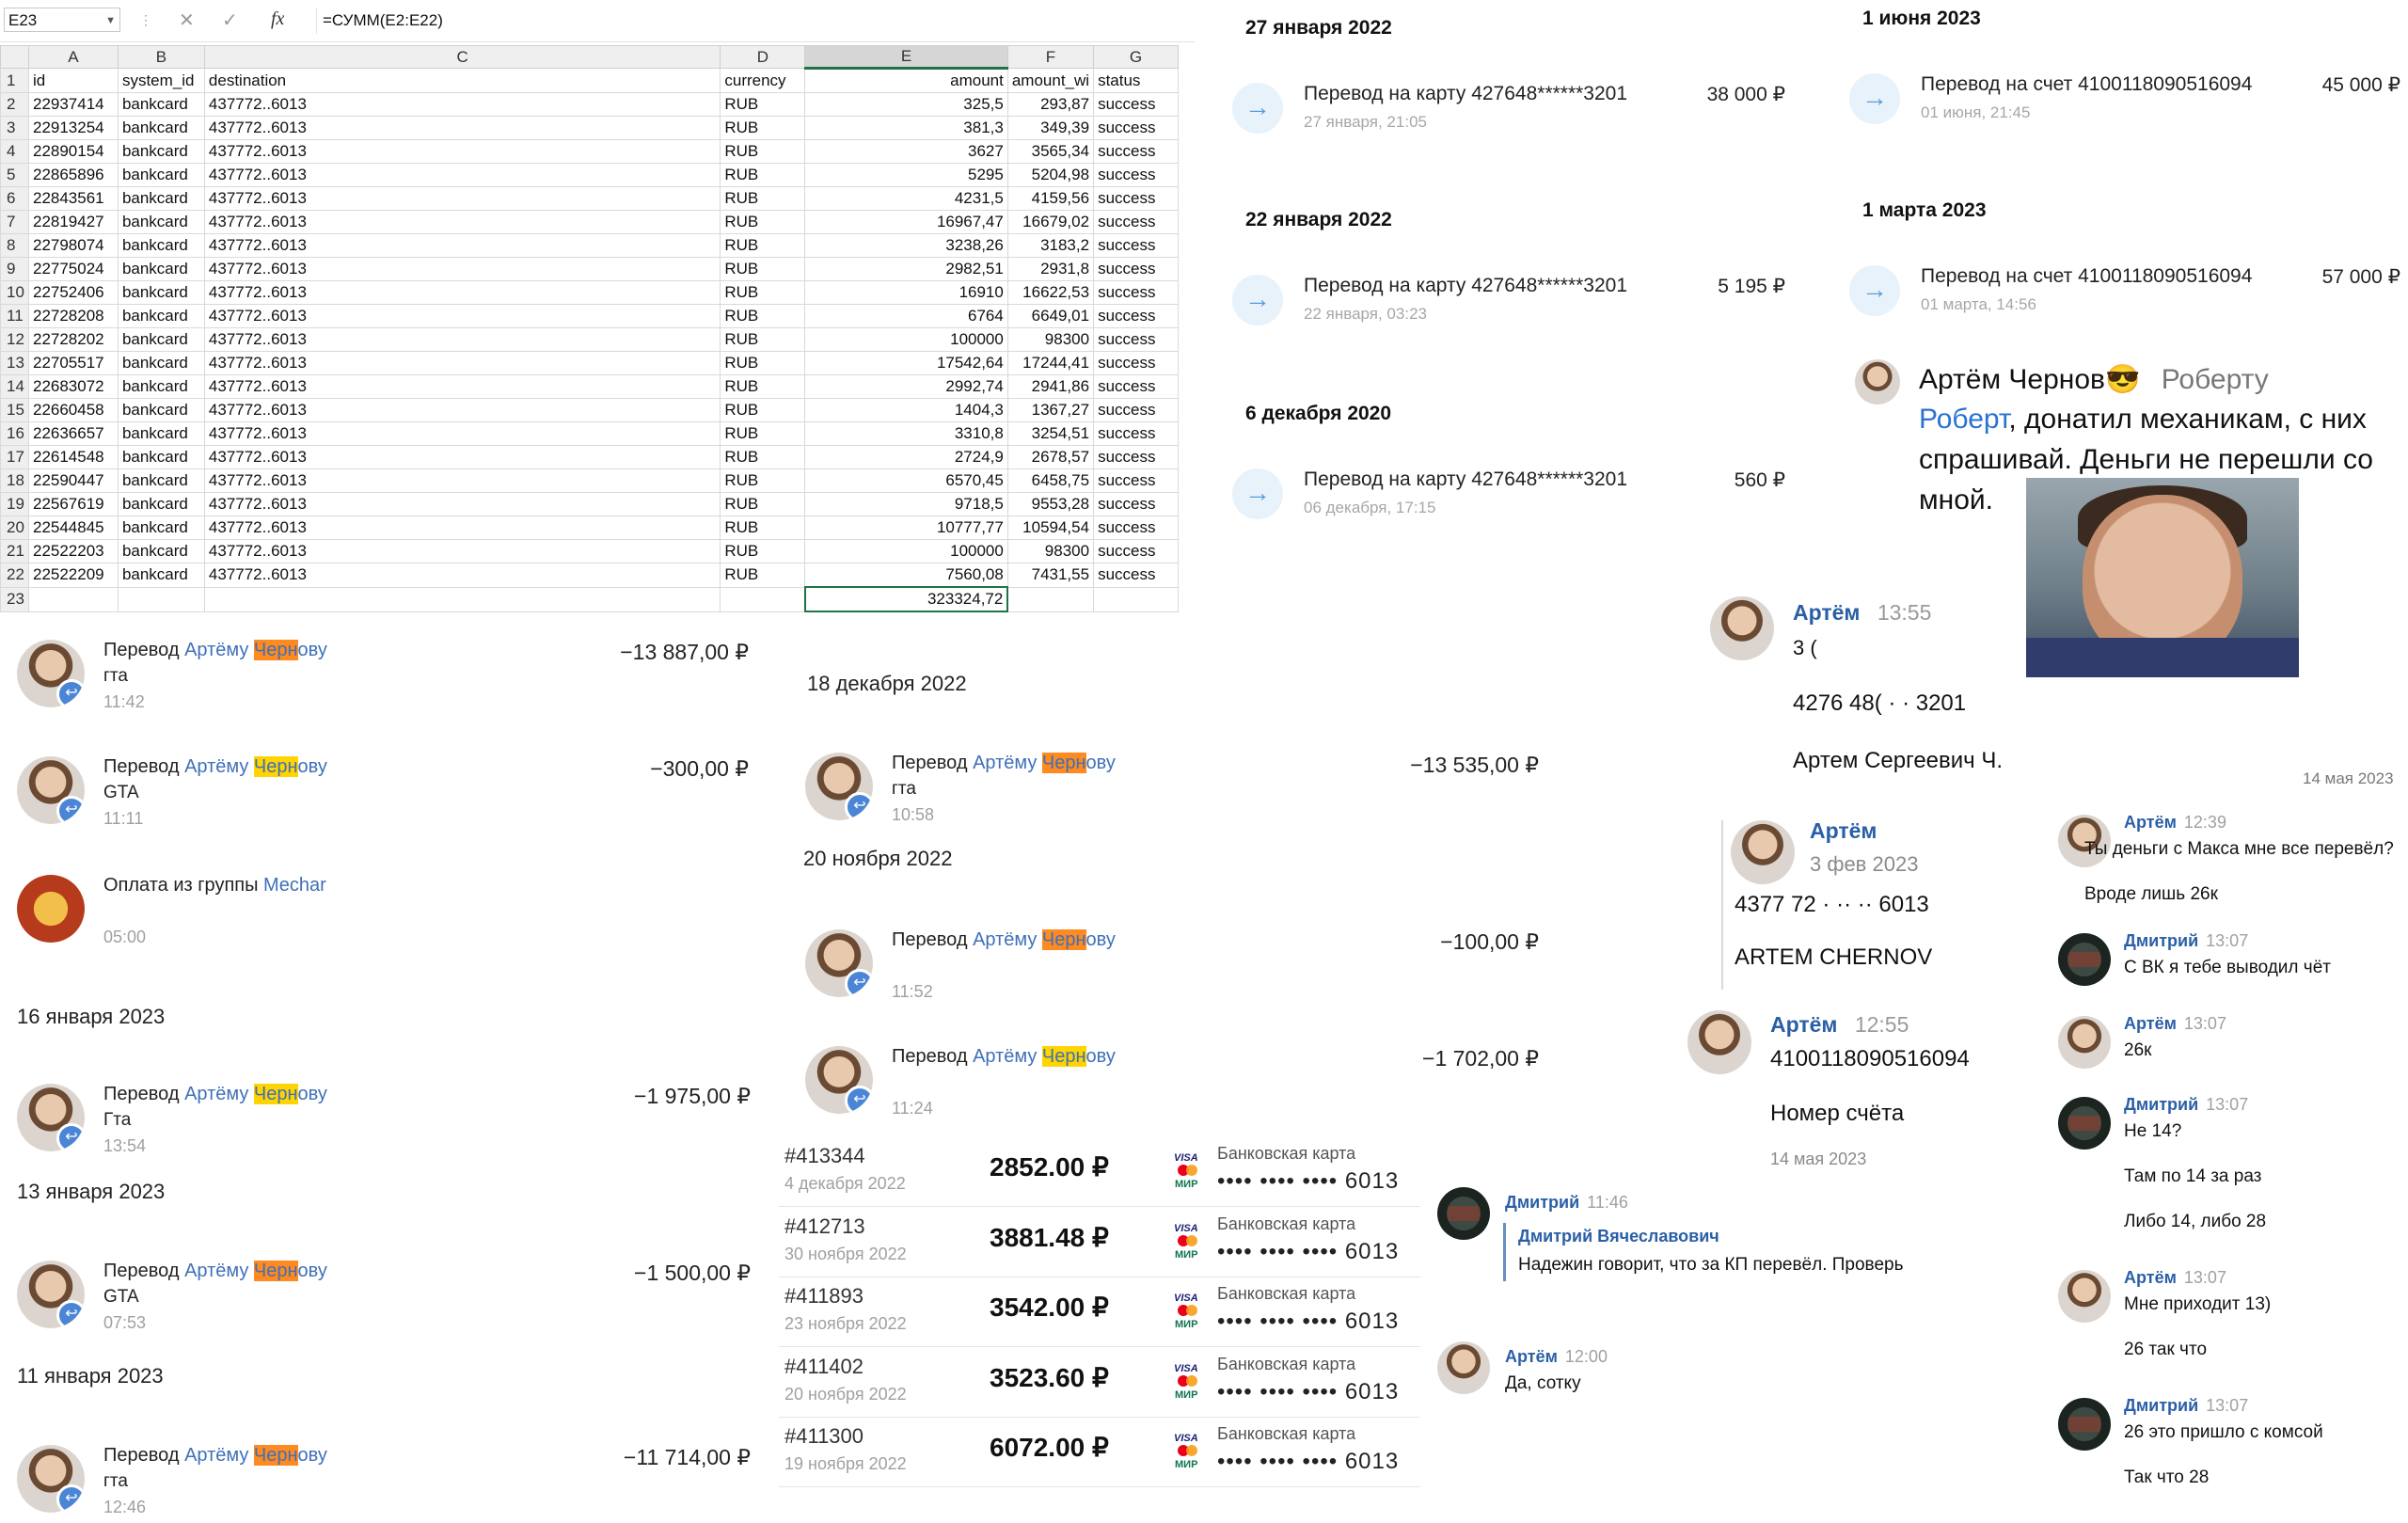 The height and width of the screenshot is (1523, 2408). I want to click on table-cell: 17542,64, so click(906, 363).